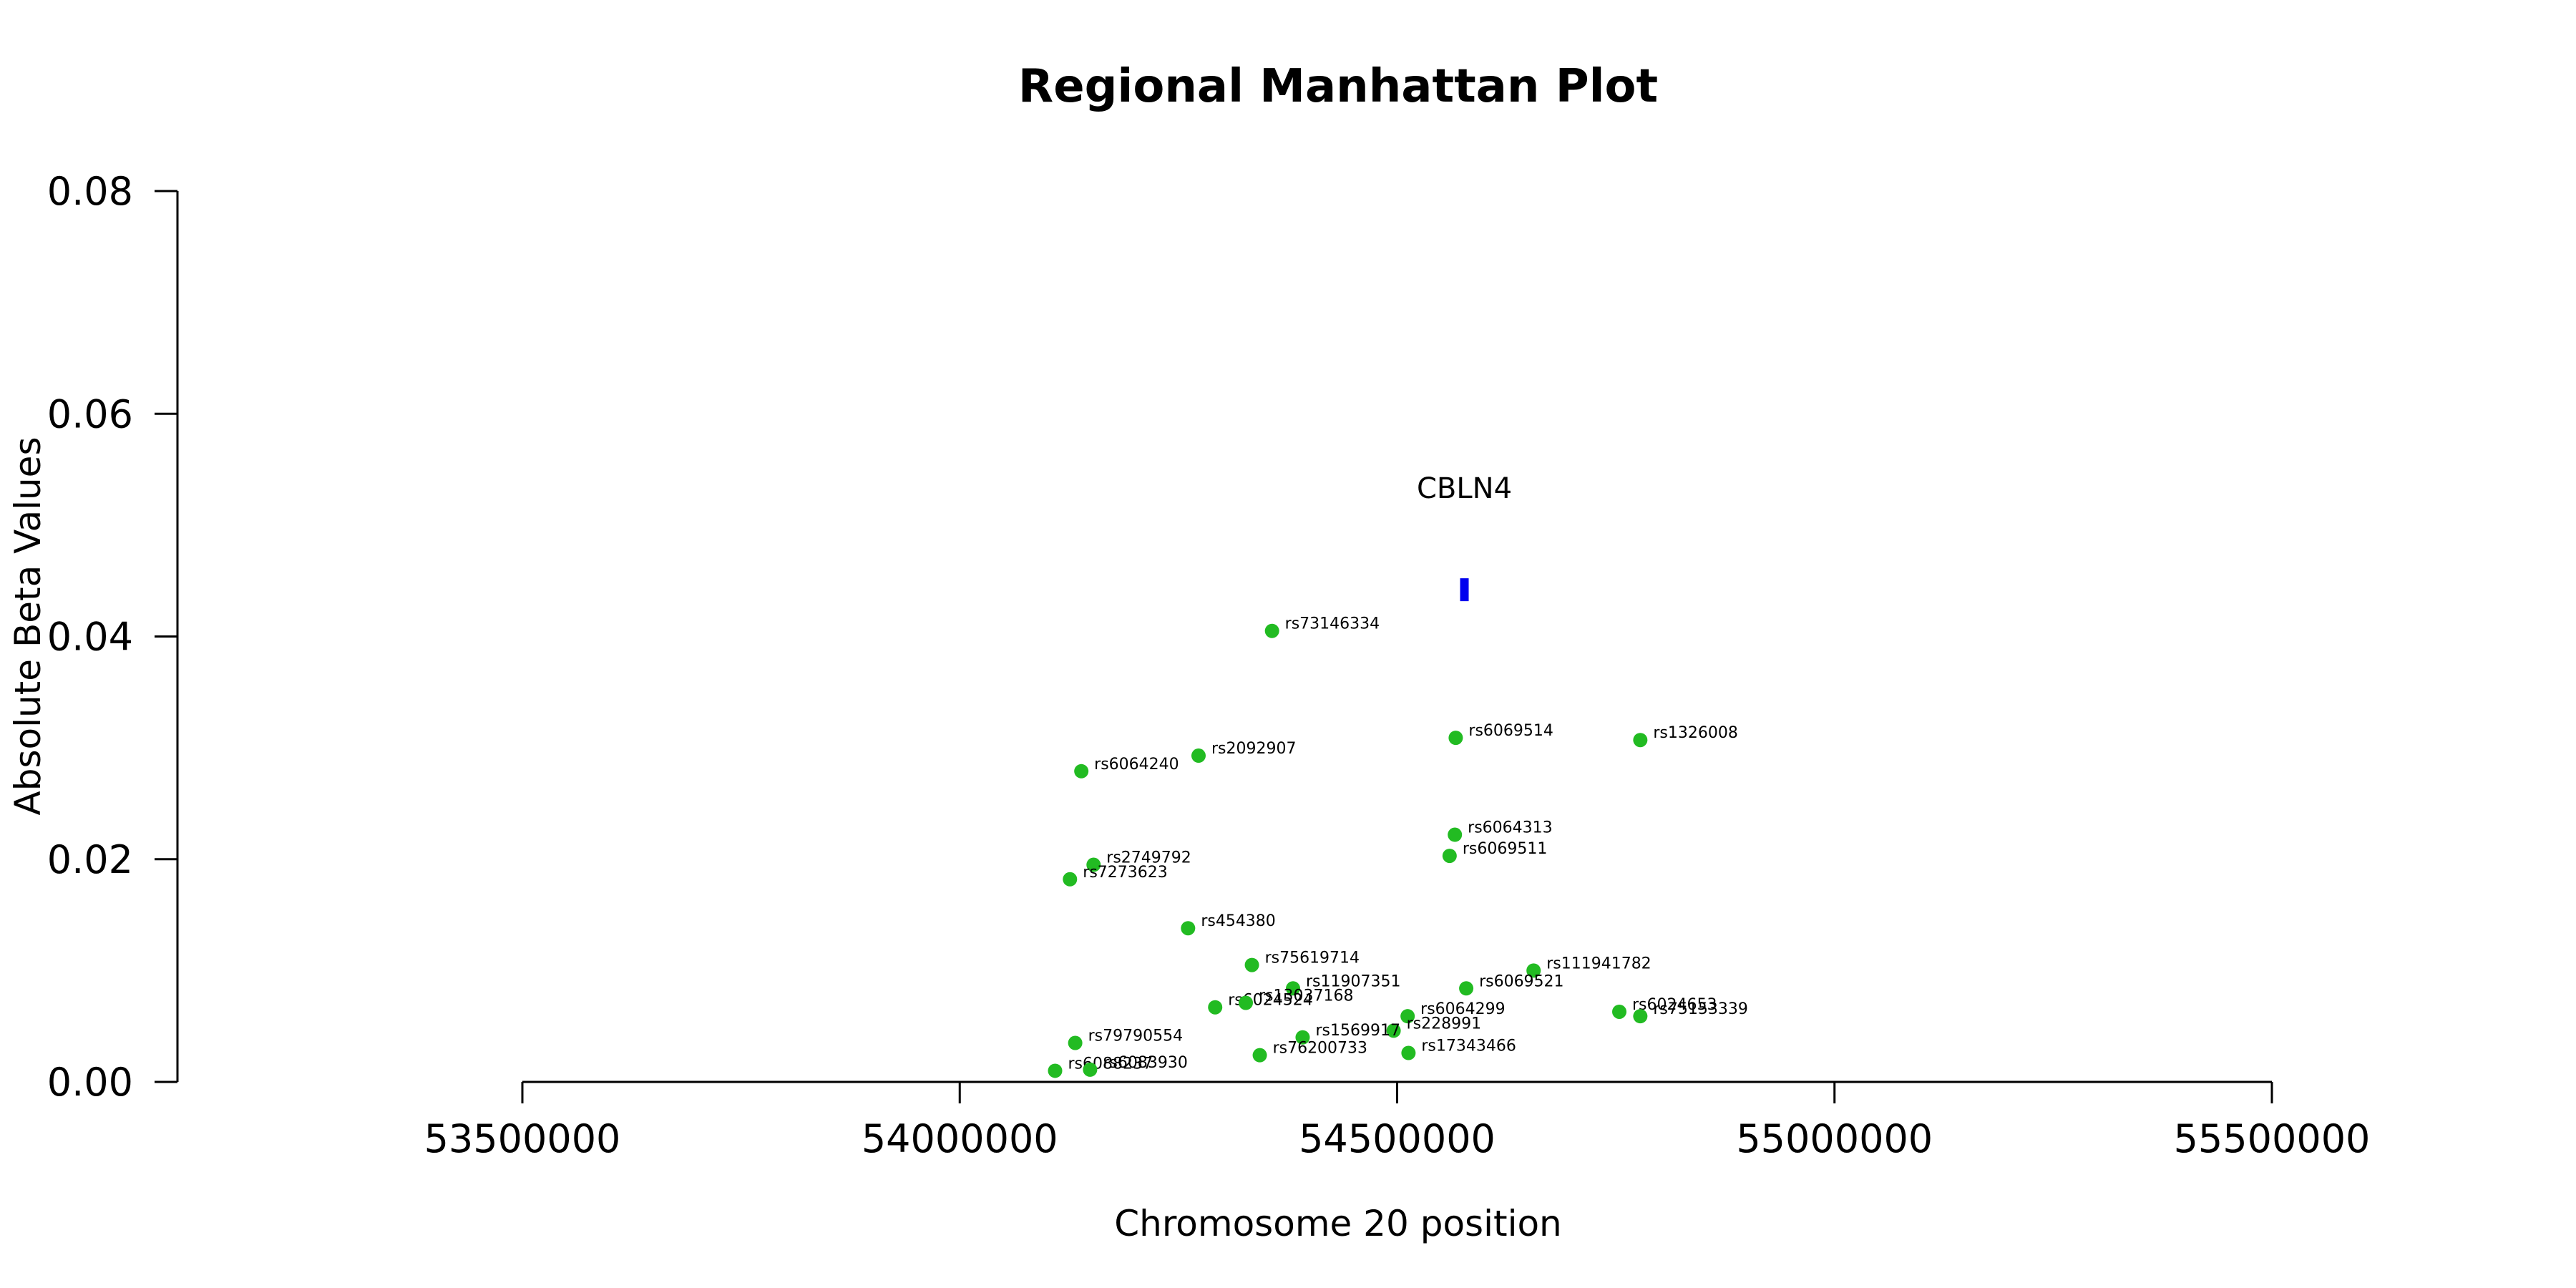 Image resolution: width=2576 pixels, height=1288 pixels. What do you see at coordinates (1320, 1049) in the screenshot?
I see `snp-label: rs76200733` at bounding box center [1320, 1049].